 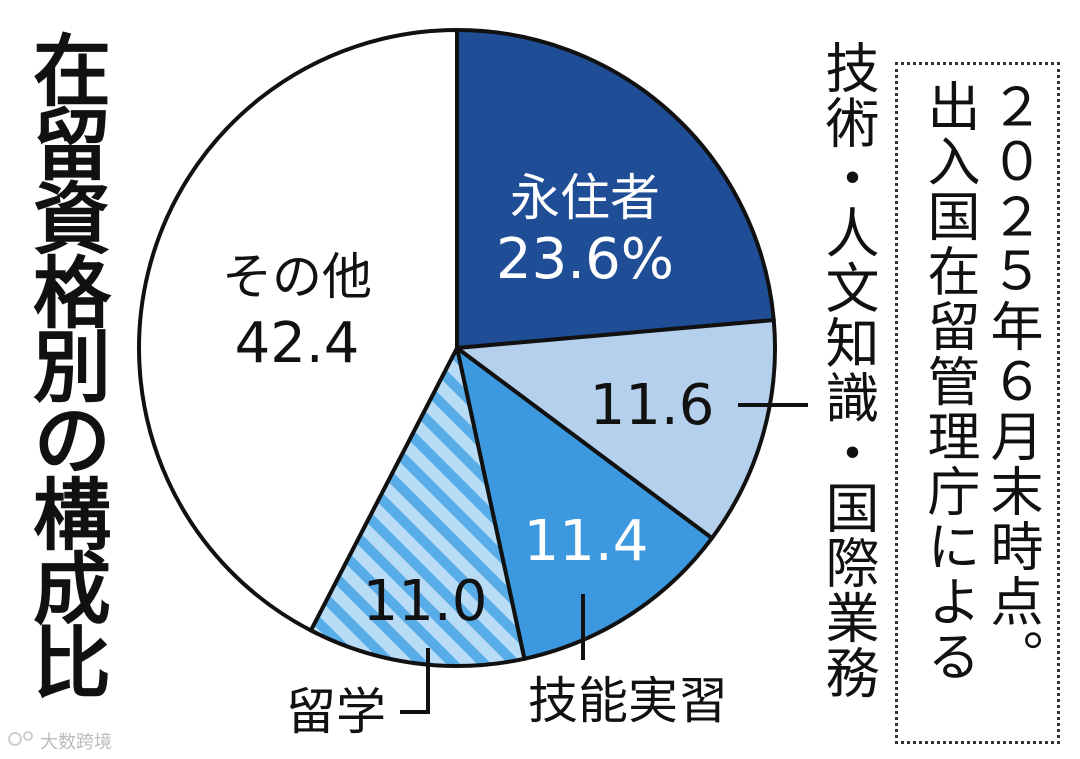 I want to click on watermark-text: 大数跨境, so click(x=76, y=742).